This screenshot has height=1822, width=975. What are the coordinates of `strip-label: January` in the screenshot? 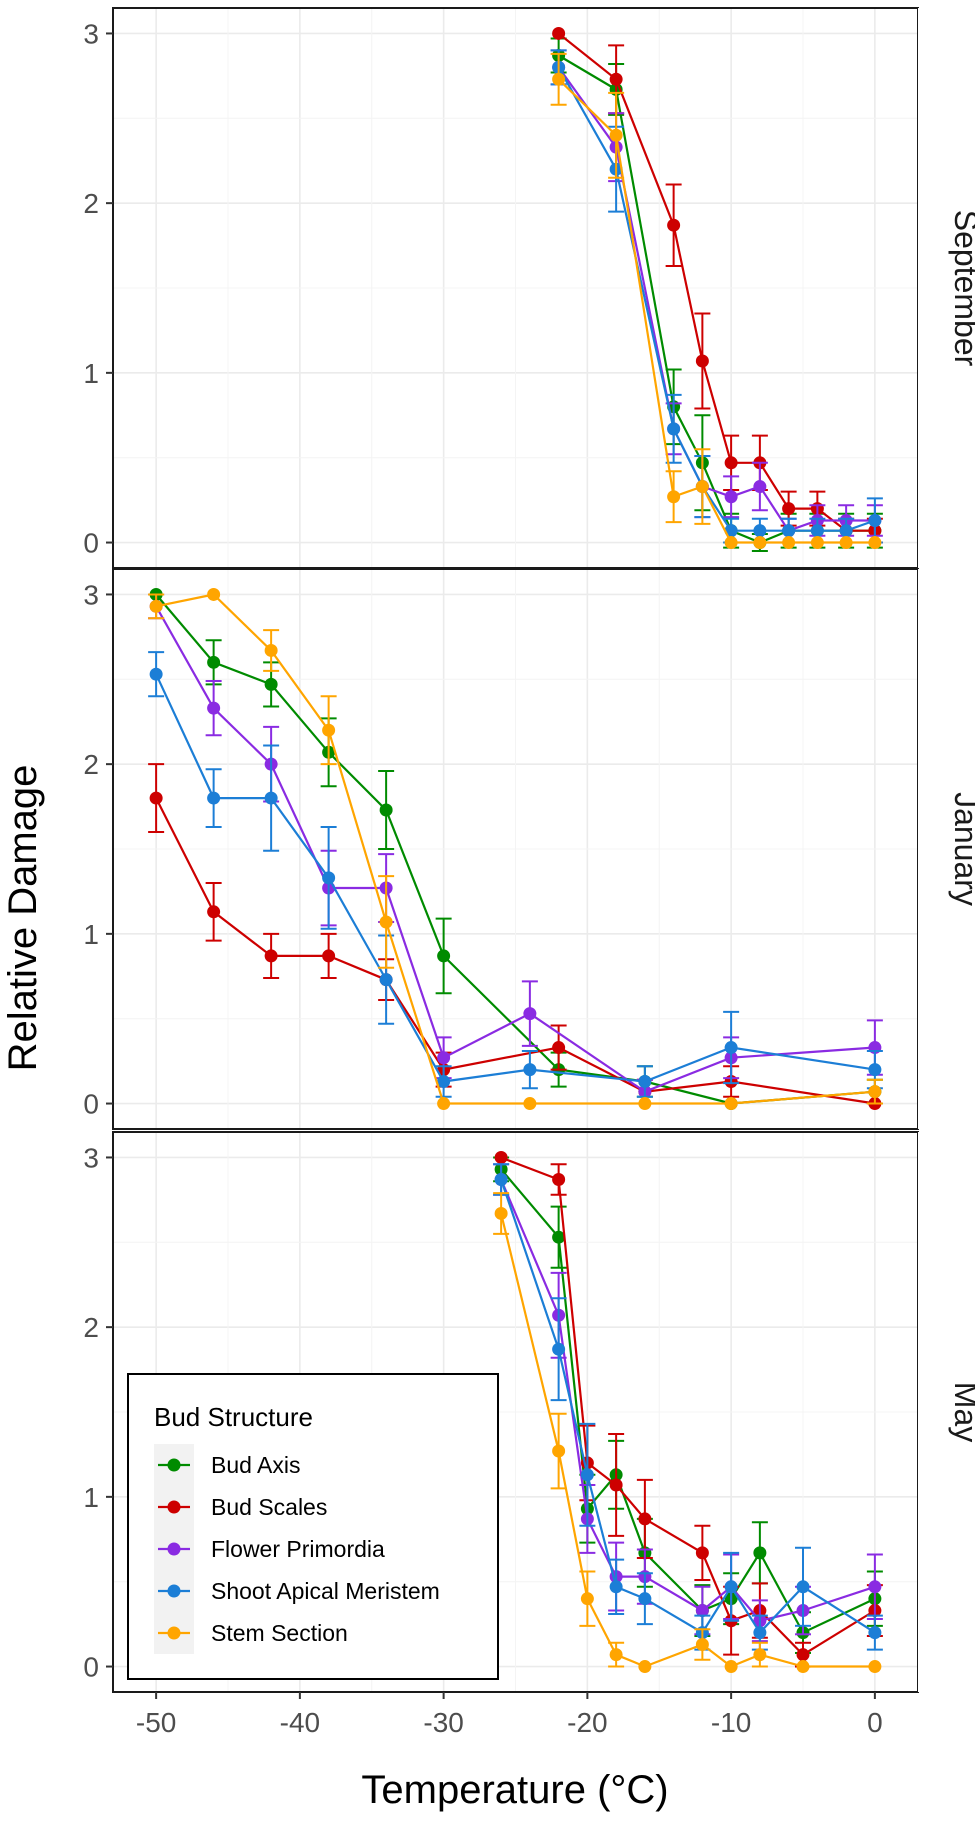 It's located at (961, 849).